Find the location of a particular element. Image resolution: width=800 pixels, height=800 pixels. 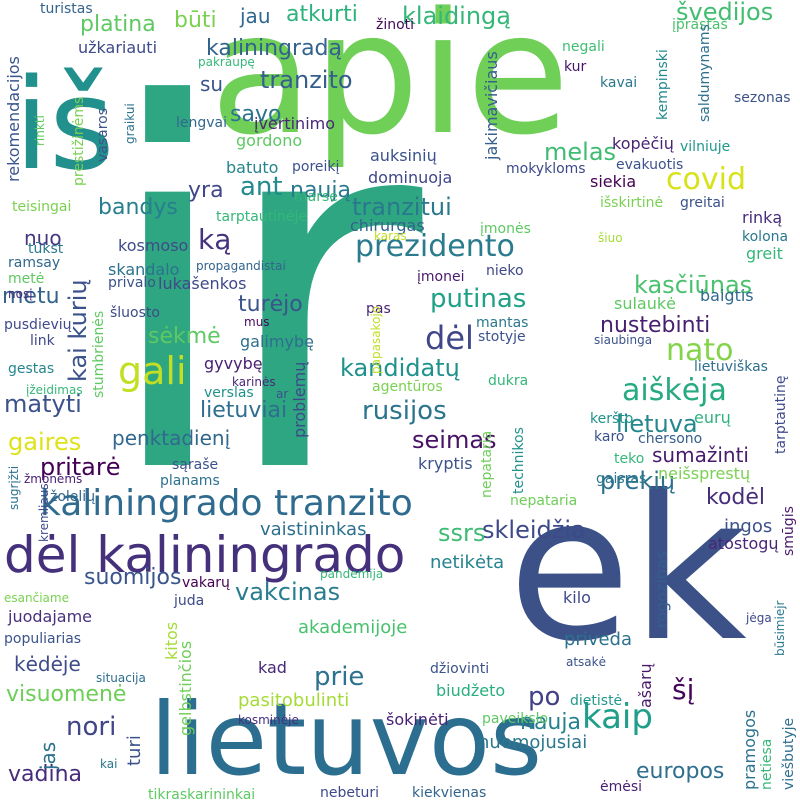

word-ka: ką is located at coordinates (215, 239).